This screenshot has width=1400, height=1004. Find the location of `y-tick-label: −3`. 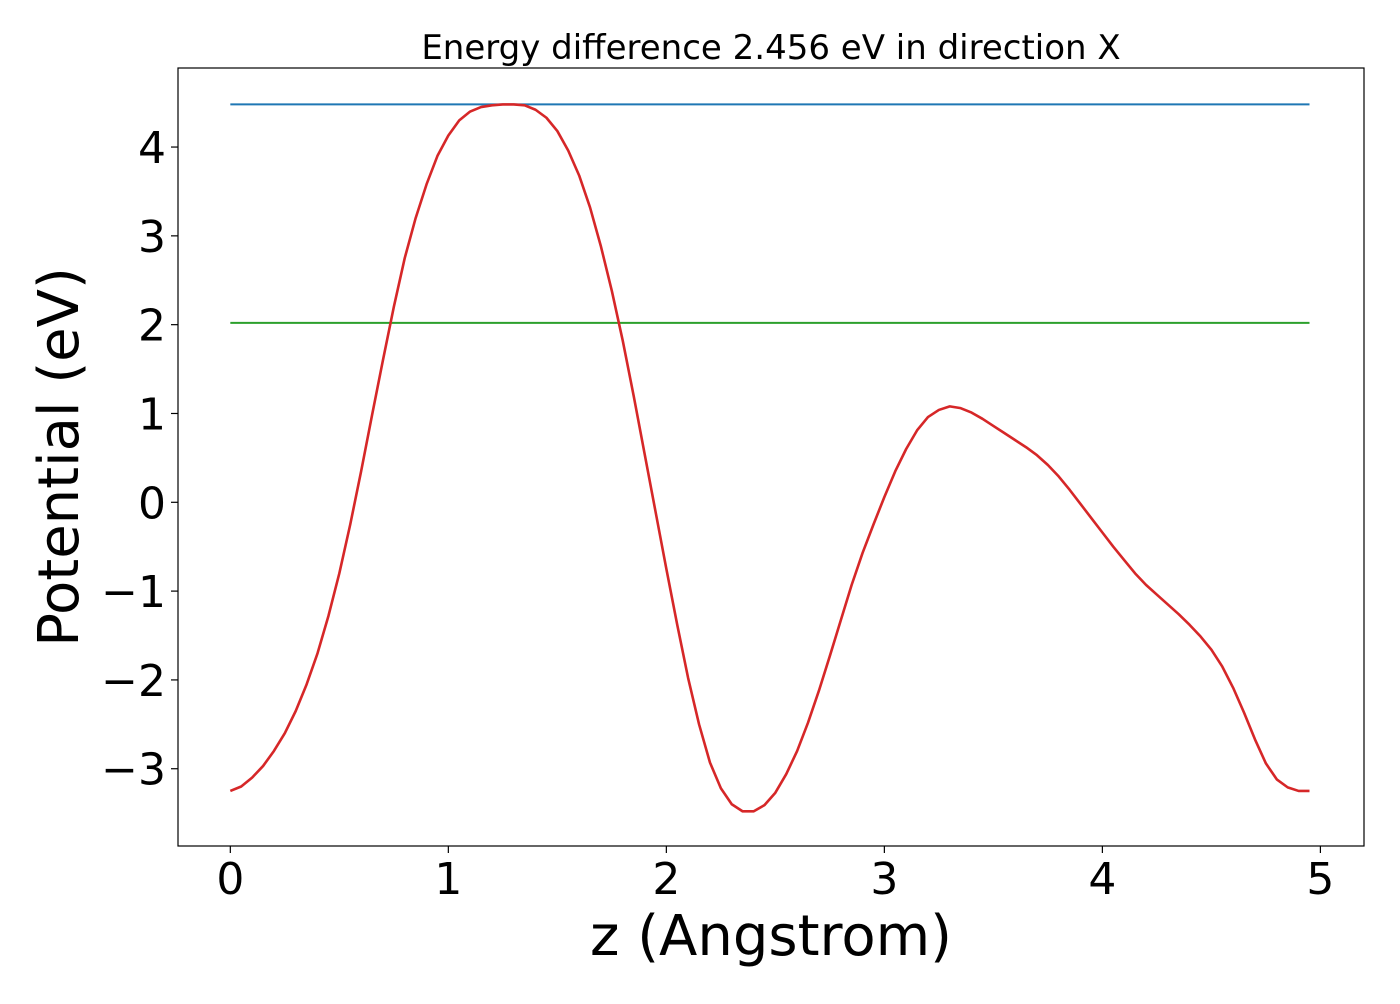

y-tick-label: −3 is located at coordinates (133, 770).